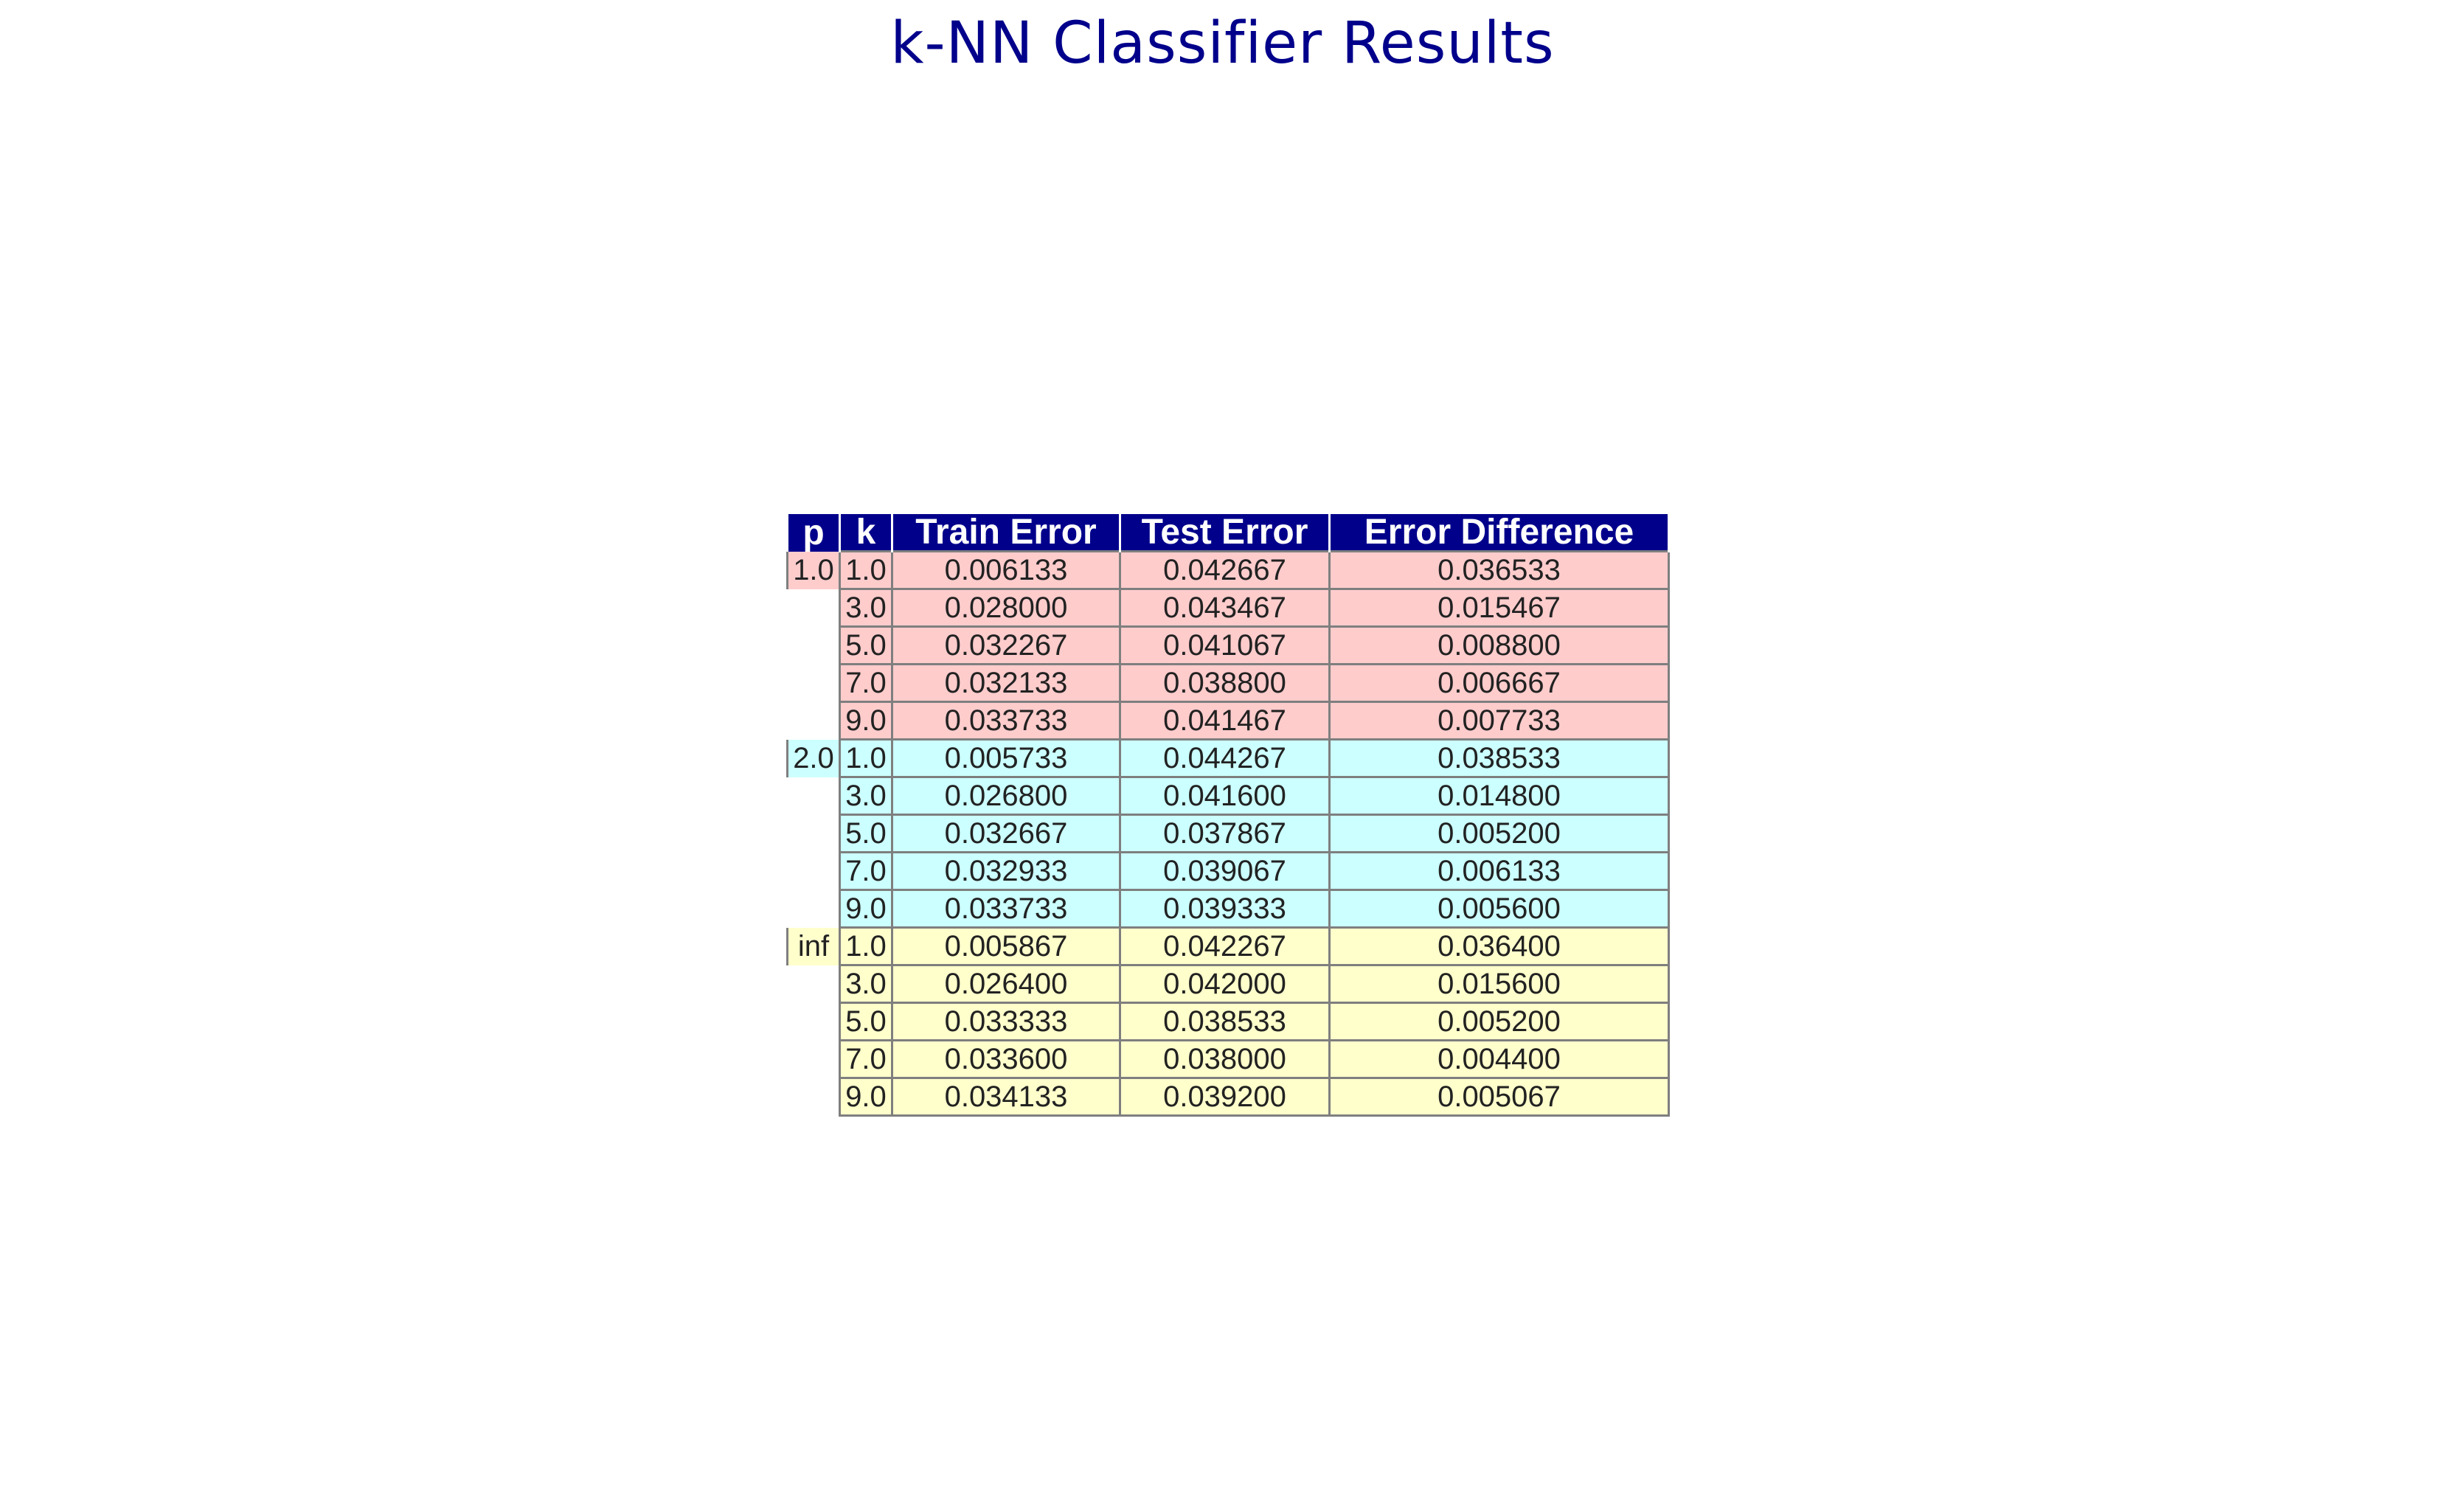  I want to click on table-row: 7.0 0.032133 0.038800 0.006667, so click(1228, 683).